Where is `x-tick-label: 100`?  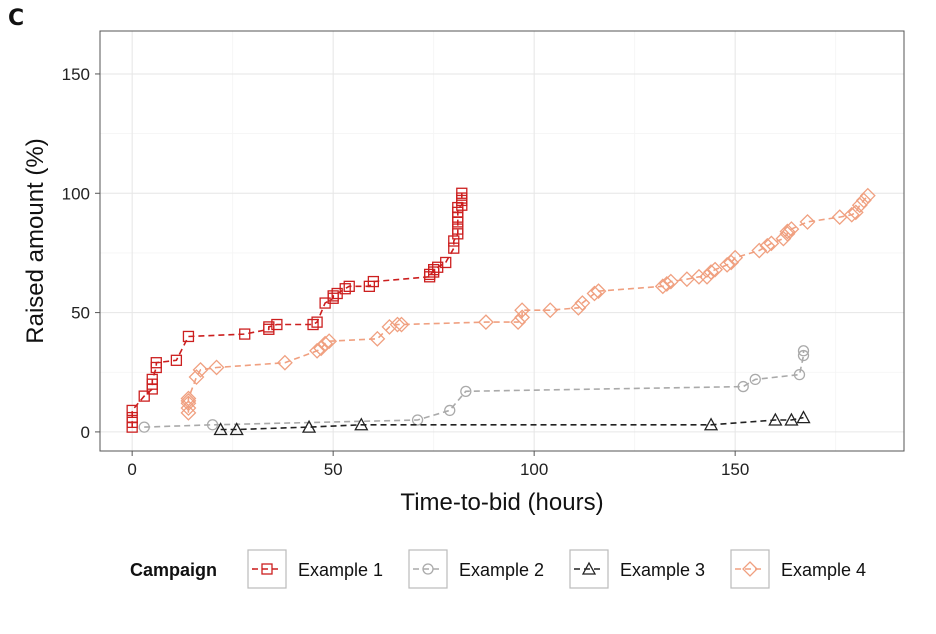
x-tick-label: 100 is located at coordinates (534, 469).